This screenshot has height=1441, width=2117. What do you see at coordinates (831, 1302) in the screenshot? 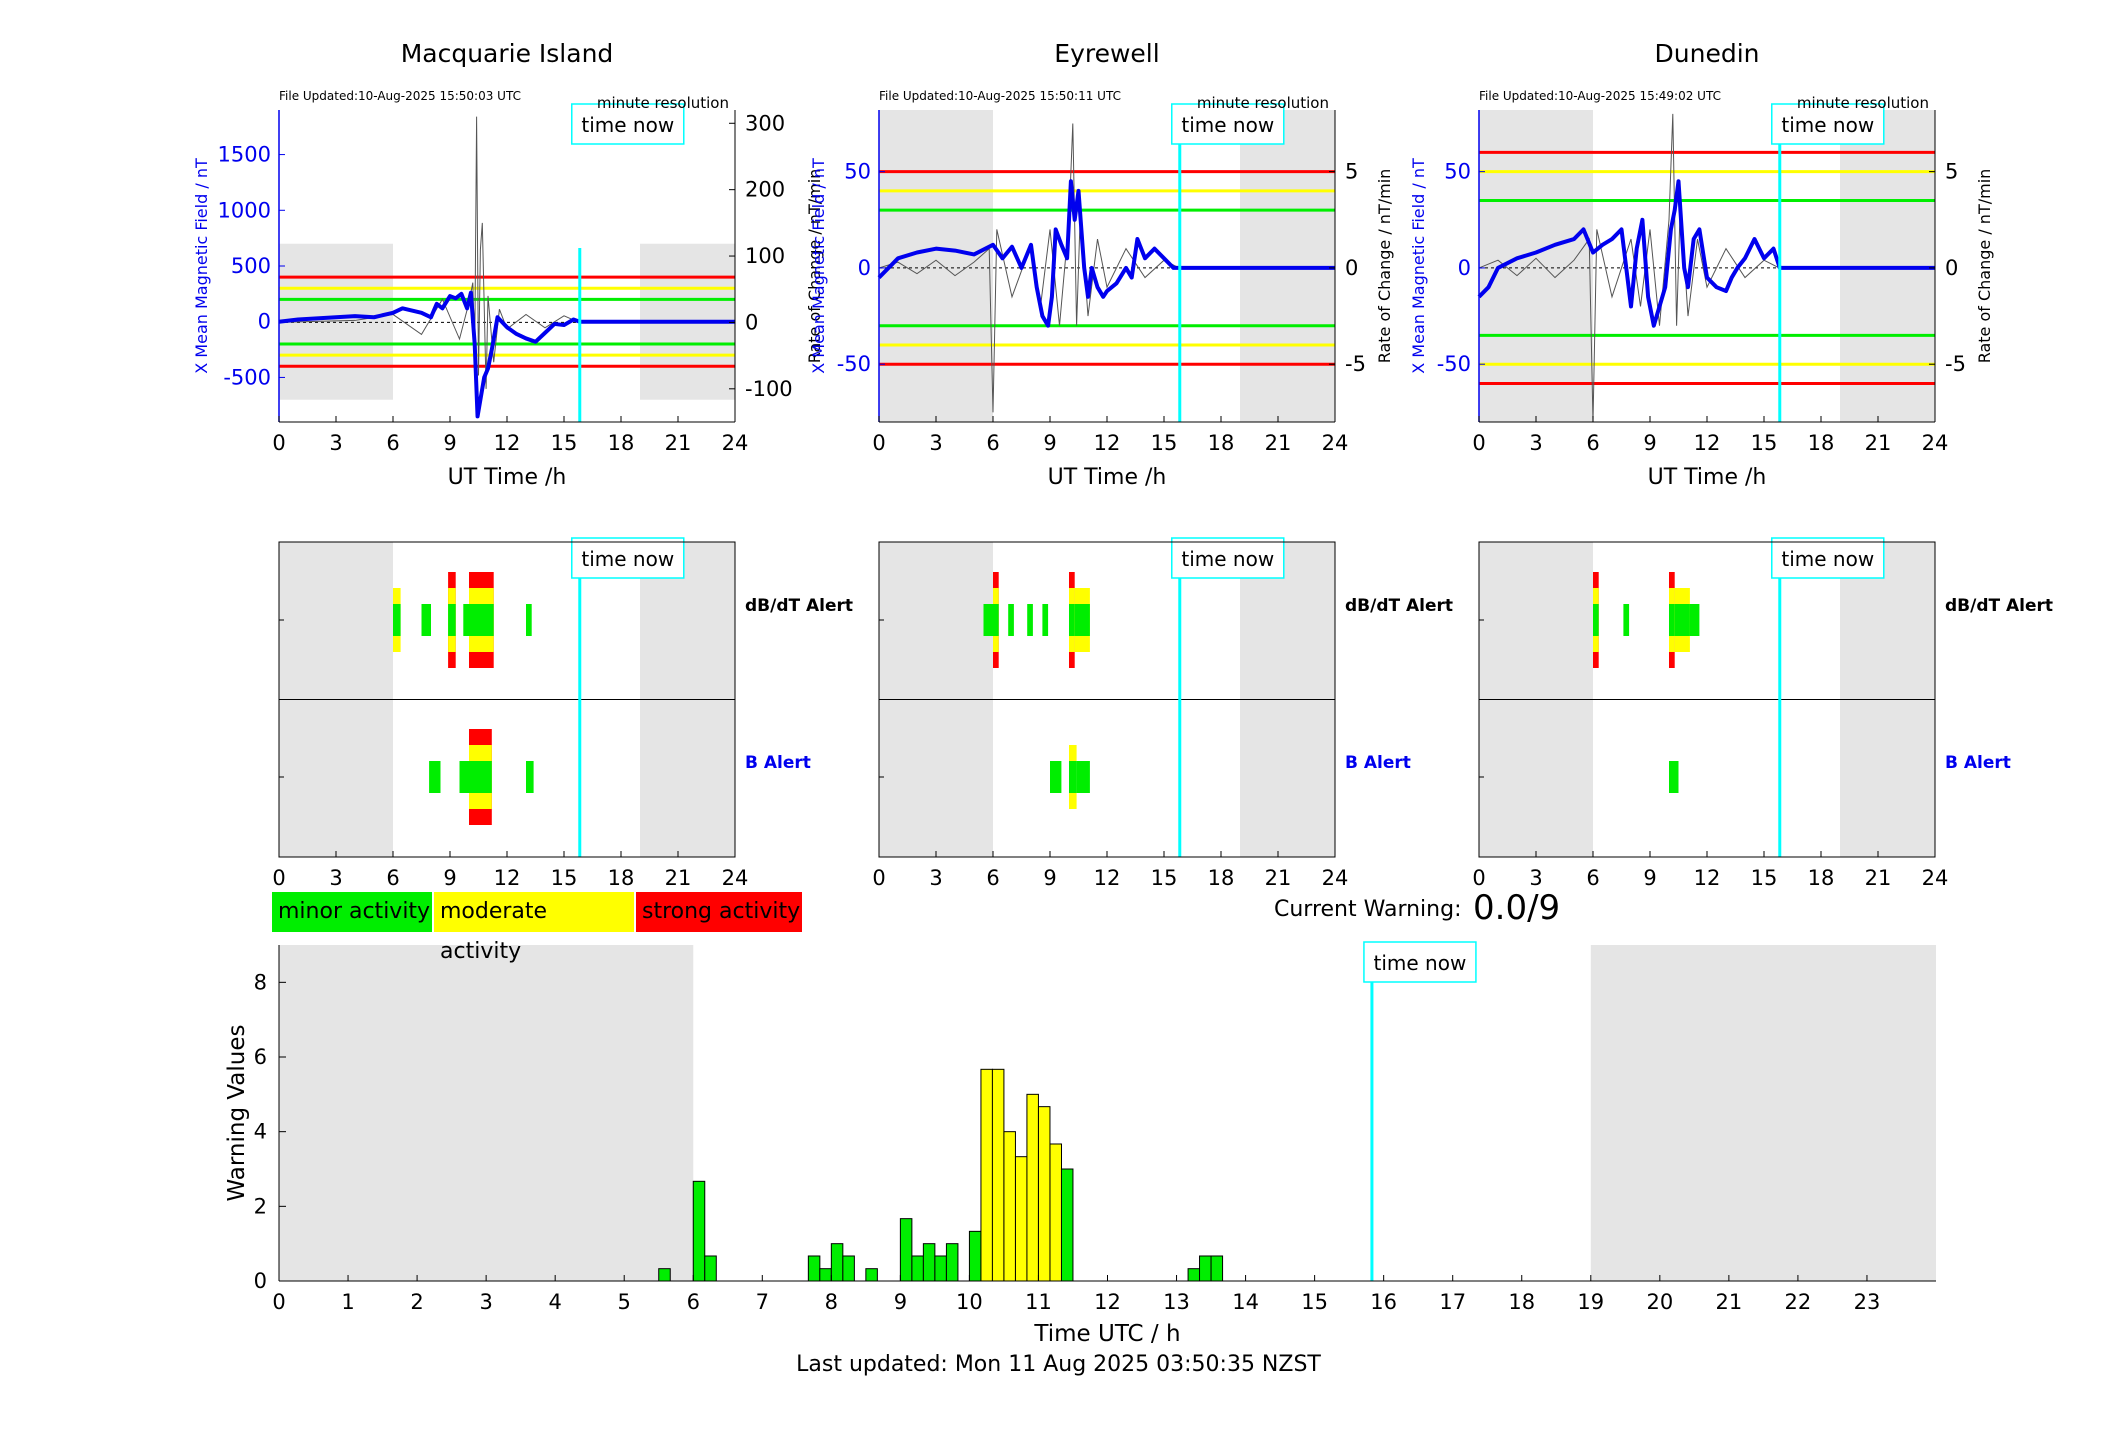
I see `x-tick-label: 8` at bounding box center [831, 1302].